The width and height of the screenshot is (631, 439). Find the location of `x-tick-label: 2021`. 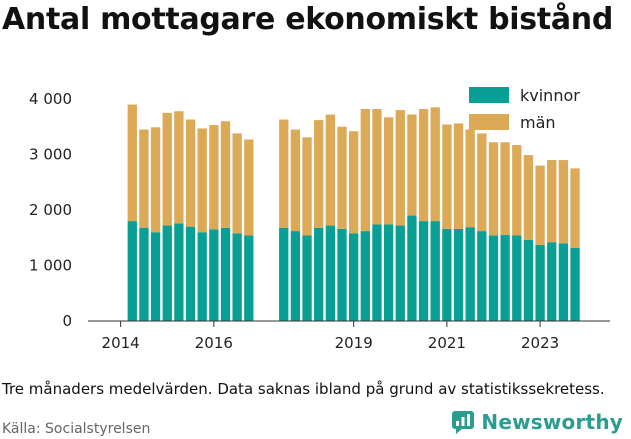

x-tick-label: 2021 is located at coordinates (447, 343).